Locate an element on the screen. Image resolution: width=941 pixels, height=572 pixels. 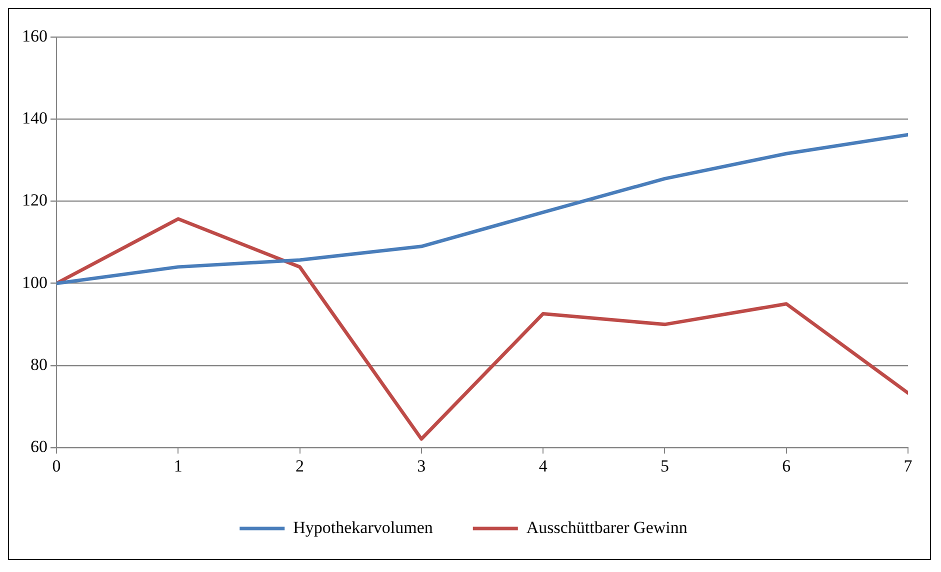
x-tick-label: 5 is located at coordinates (664, 466).